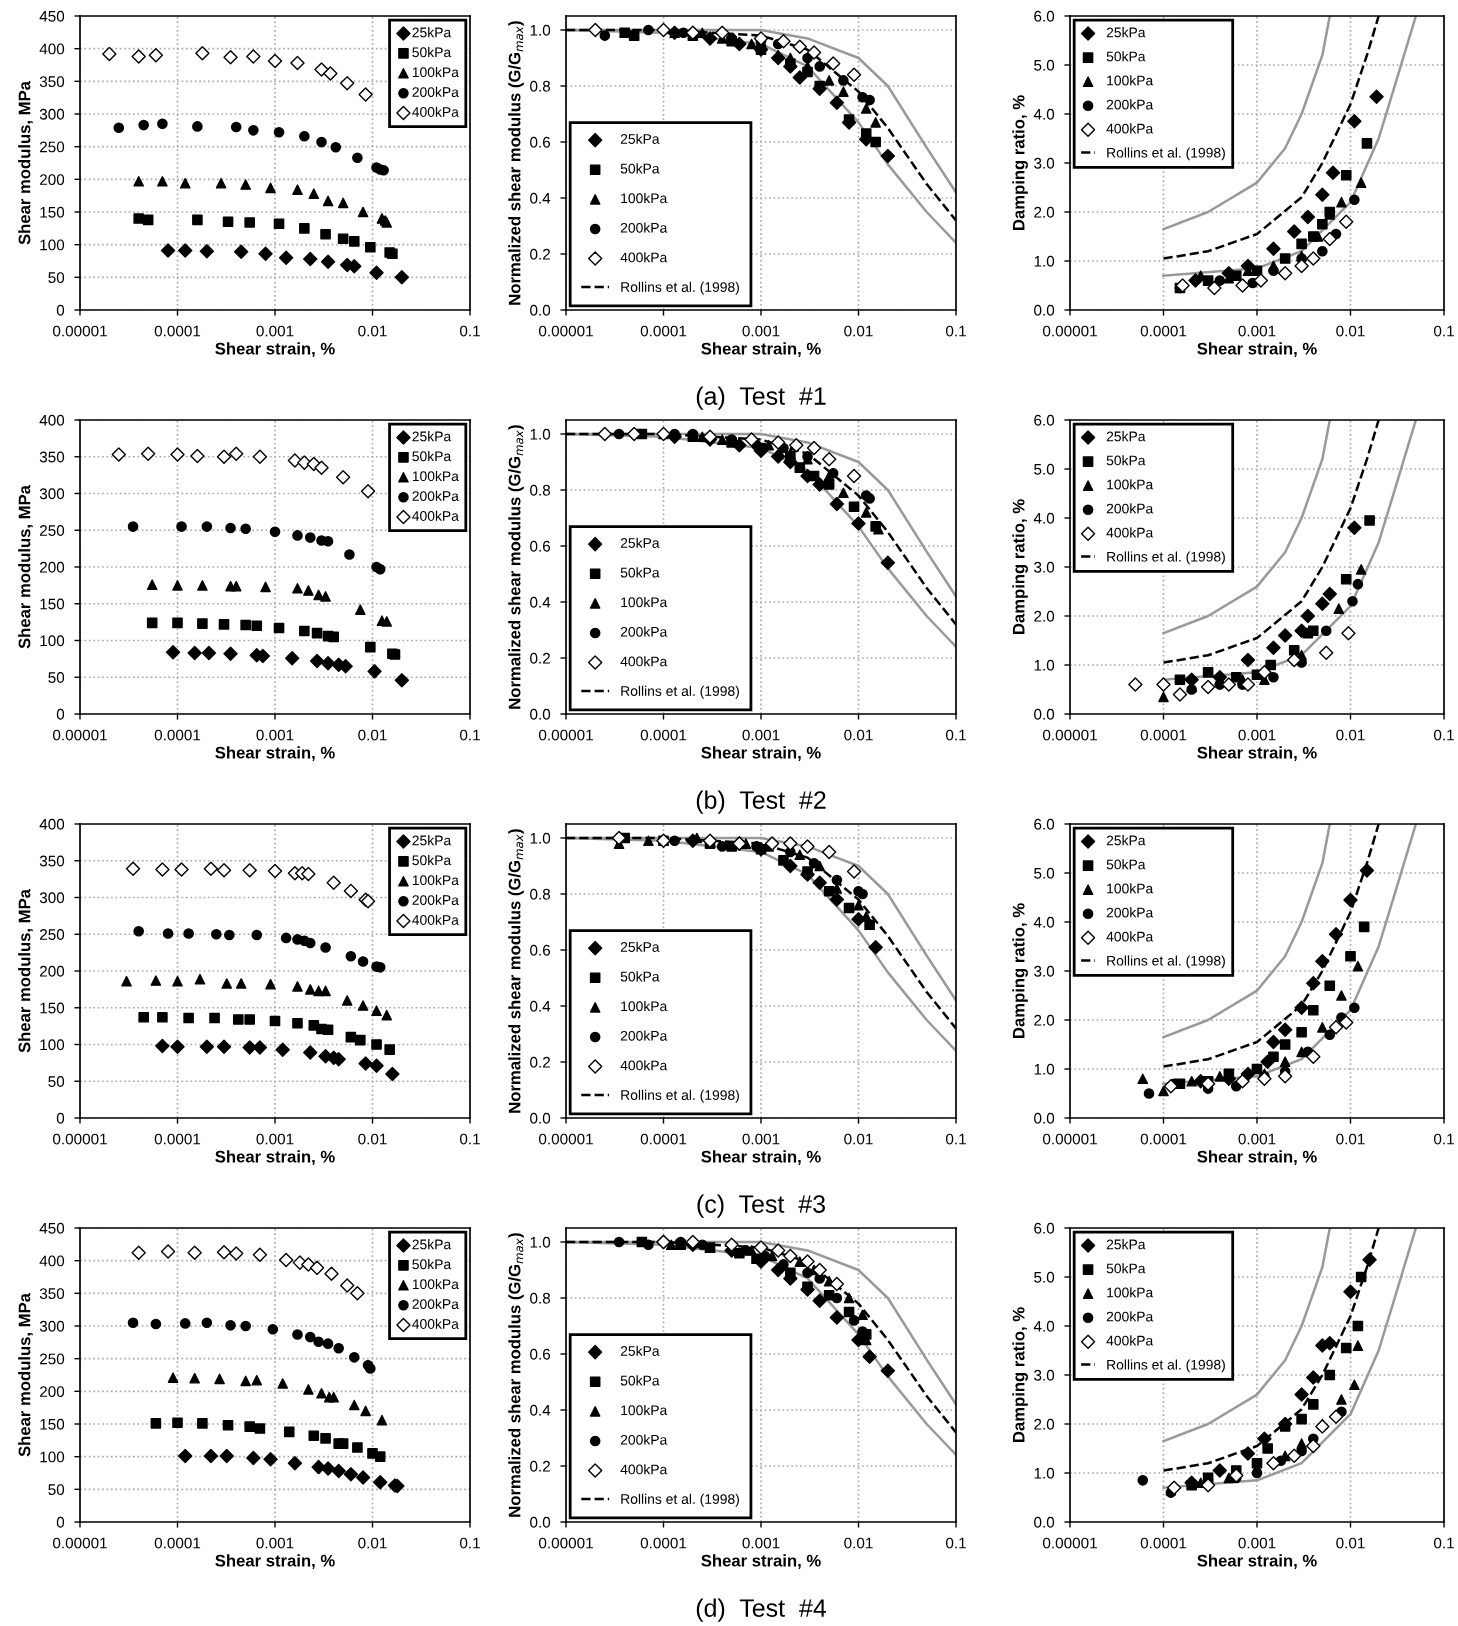  Describe the element at coordinates (761, 398) in the screenshot. I see `text: (a) Test #1` at that location.